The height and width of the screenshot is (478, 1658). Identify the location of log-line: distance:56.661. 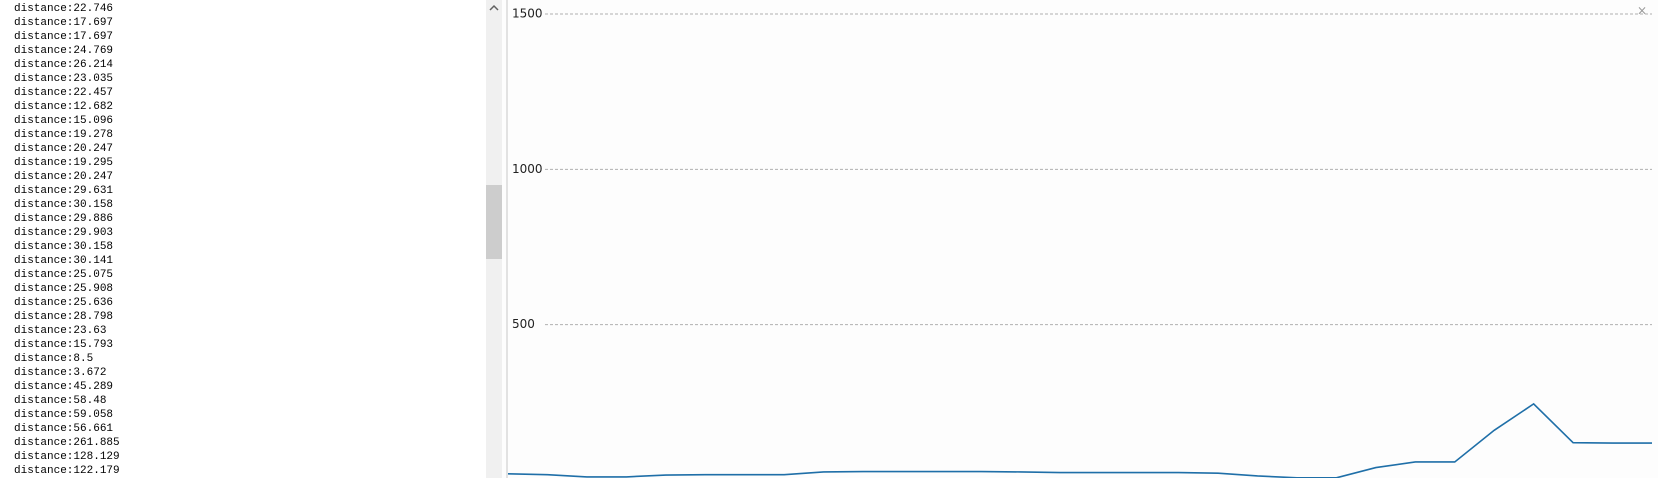
(64, 429).